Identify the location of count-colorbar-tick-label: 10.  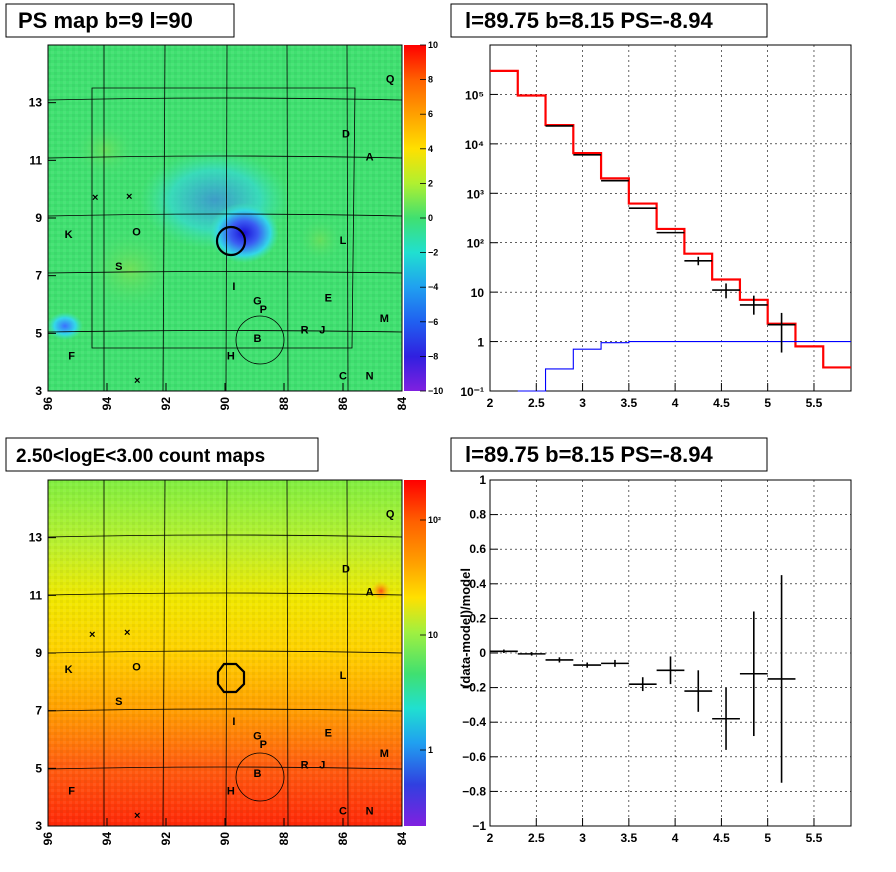
(433, 635).